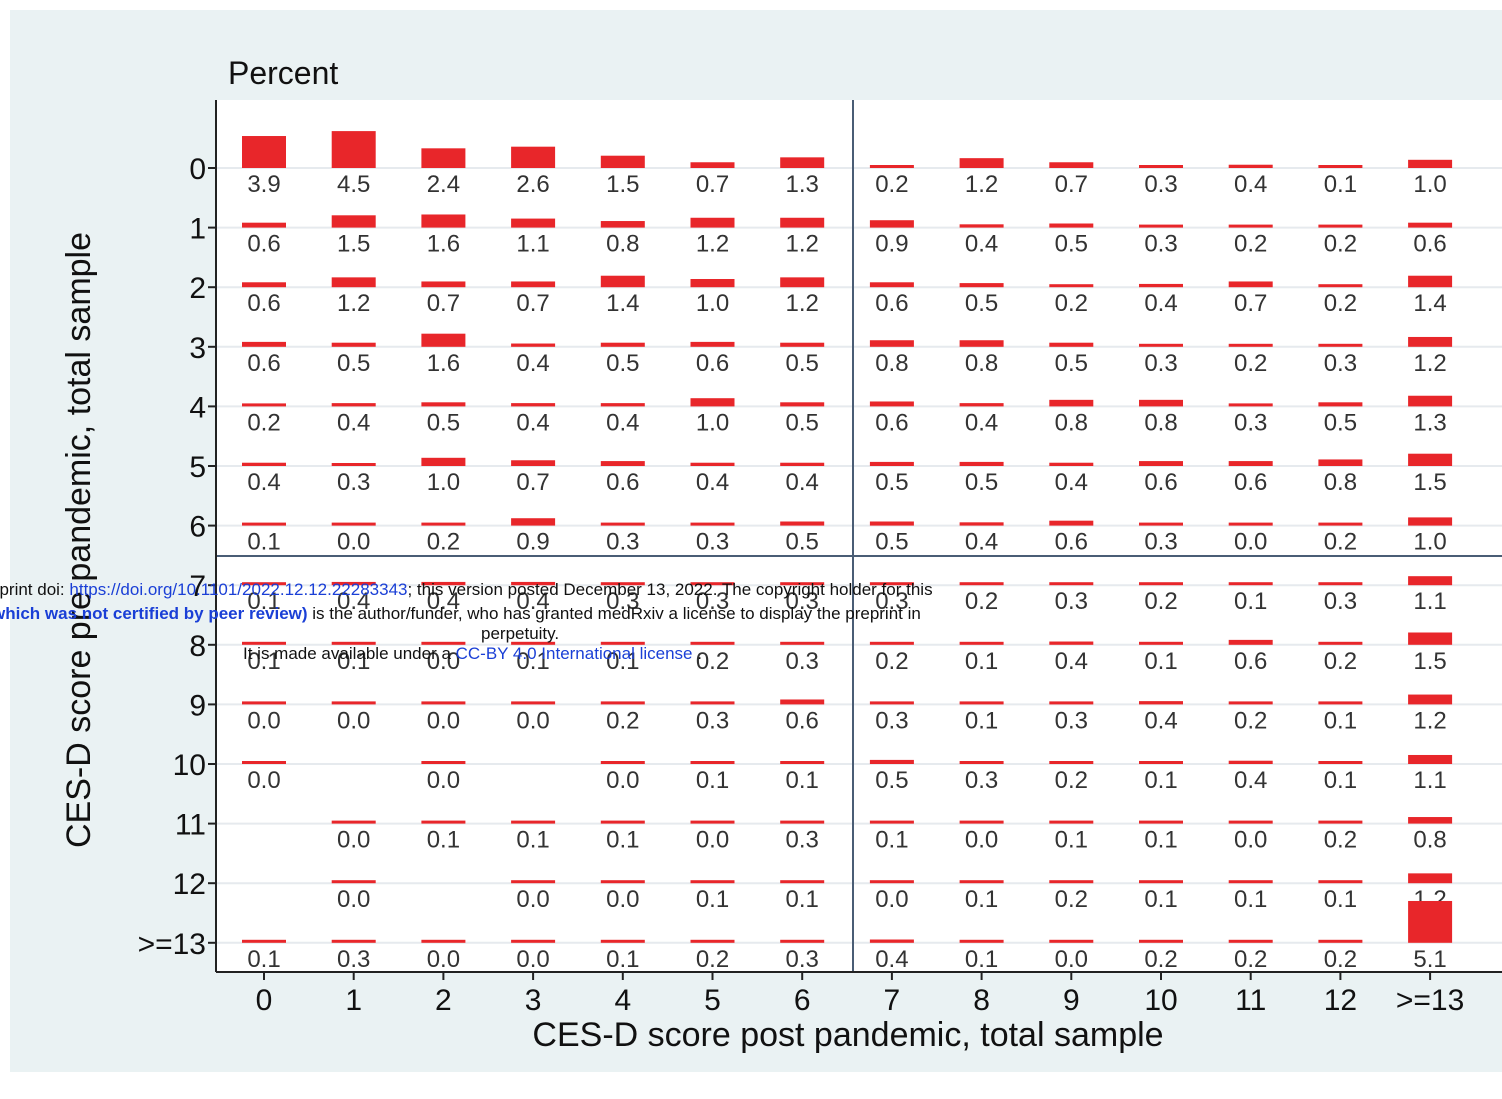 This screenshot has width=1502, height=1099. Describe the element at coordinates (802, 184) in the screenshot. I see `cell-value-label: 1.3` at that location.